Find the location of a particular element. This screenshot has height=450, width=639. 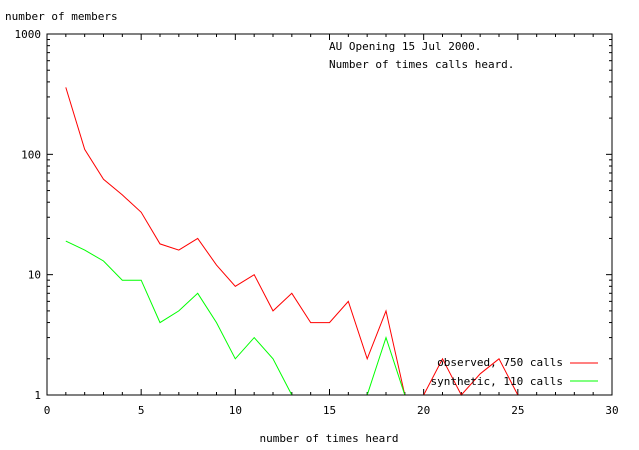

legend-label-synthetic: synthetic, 110 calls is located at coordinates (497, 381).